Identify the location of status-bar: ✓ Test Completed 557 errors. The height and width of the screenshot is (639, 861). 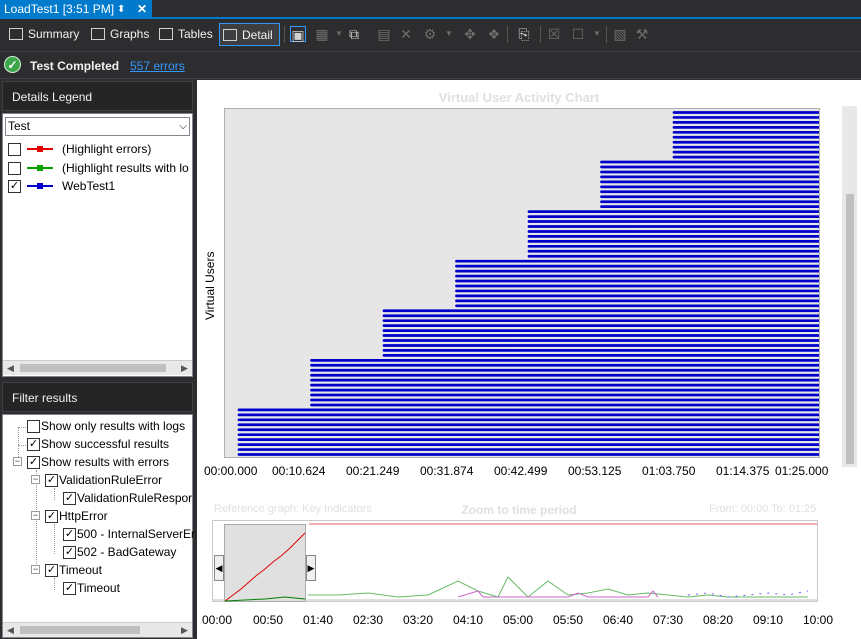
(430, 65).